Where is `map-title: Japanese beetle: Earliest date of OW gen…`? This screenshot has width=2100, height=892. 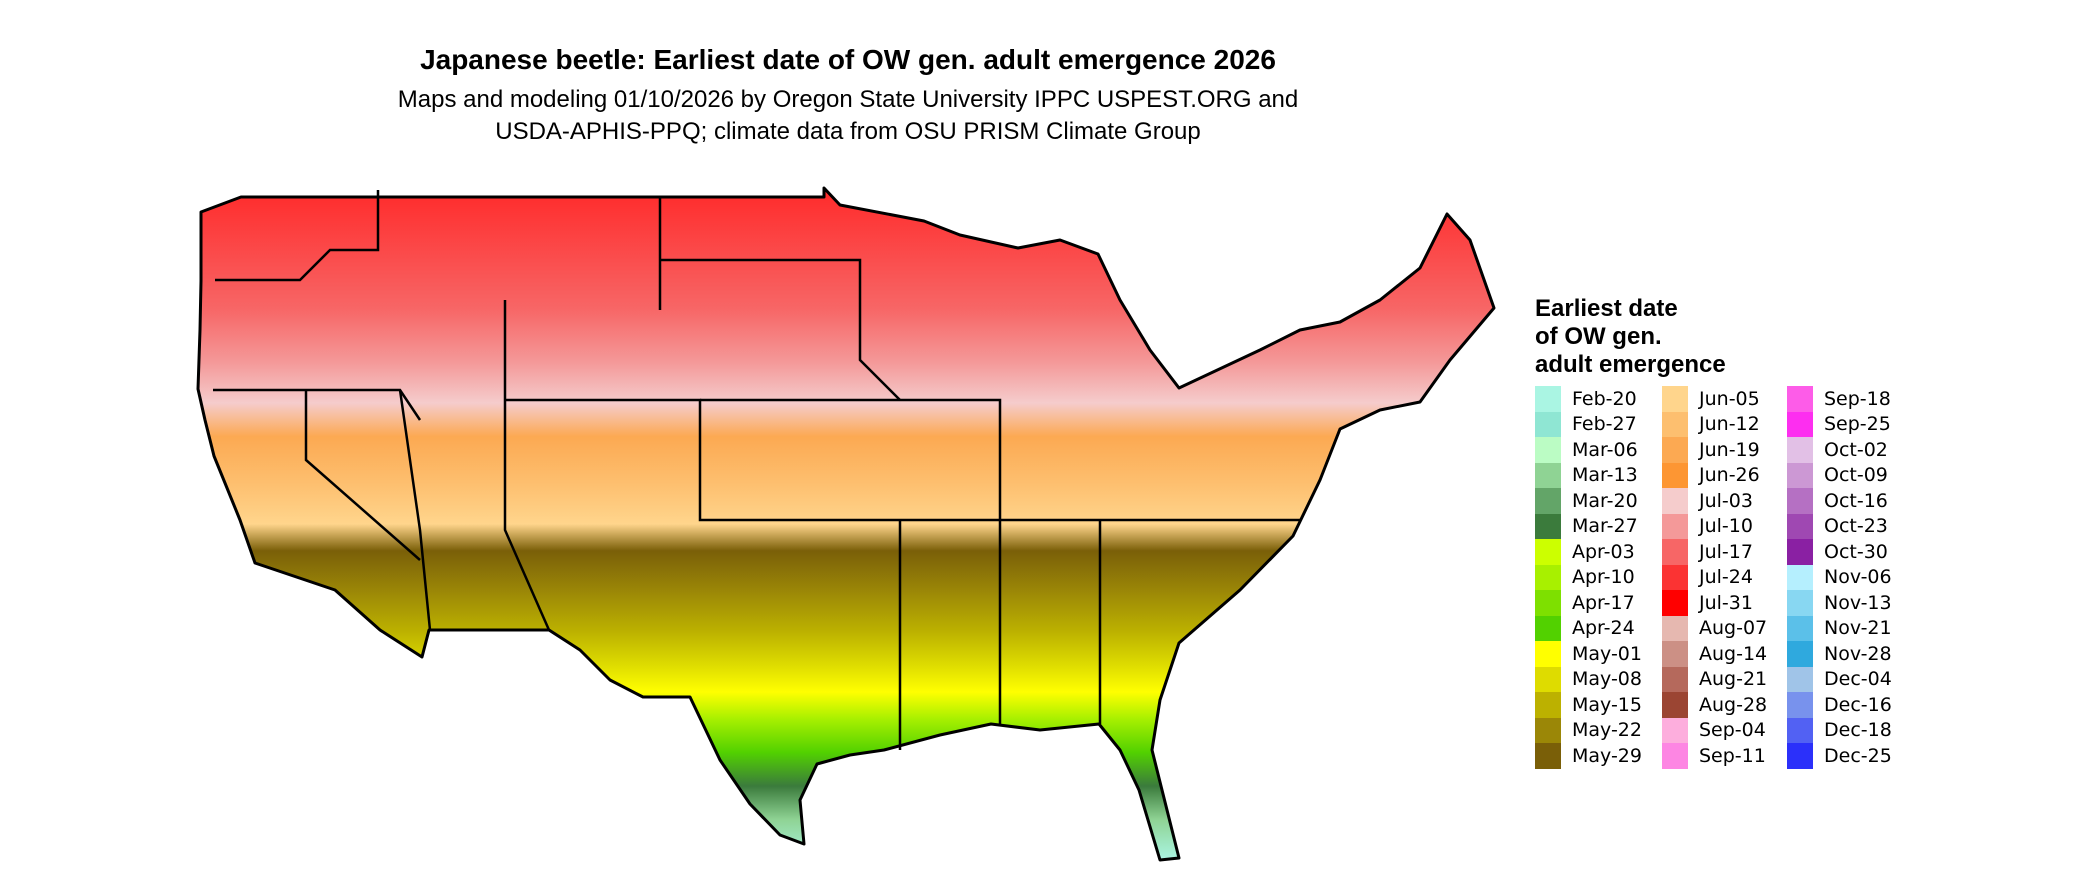 map-title: Japanese beetle: Earliest date of OW gen… is located at coordinates (848, 59).